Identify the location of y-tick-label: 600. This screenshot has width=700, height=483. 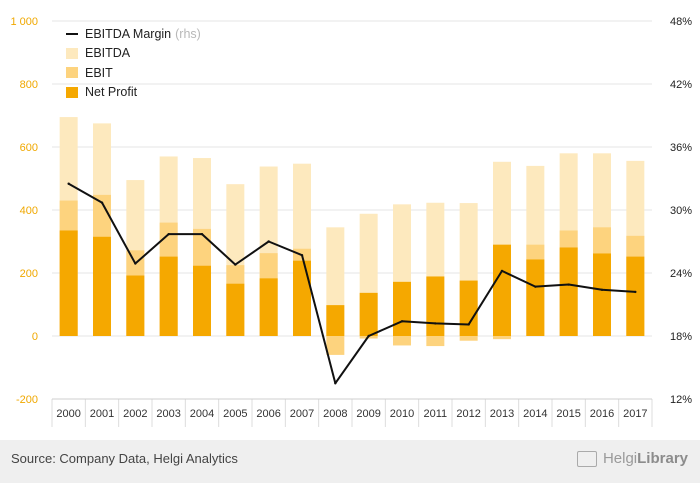
(29, 148).